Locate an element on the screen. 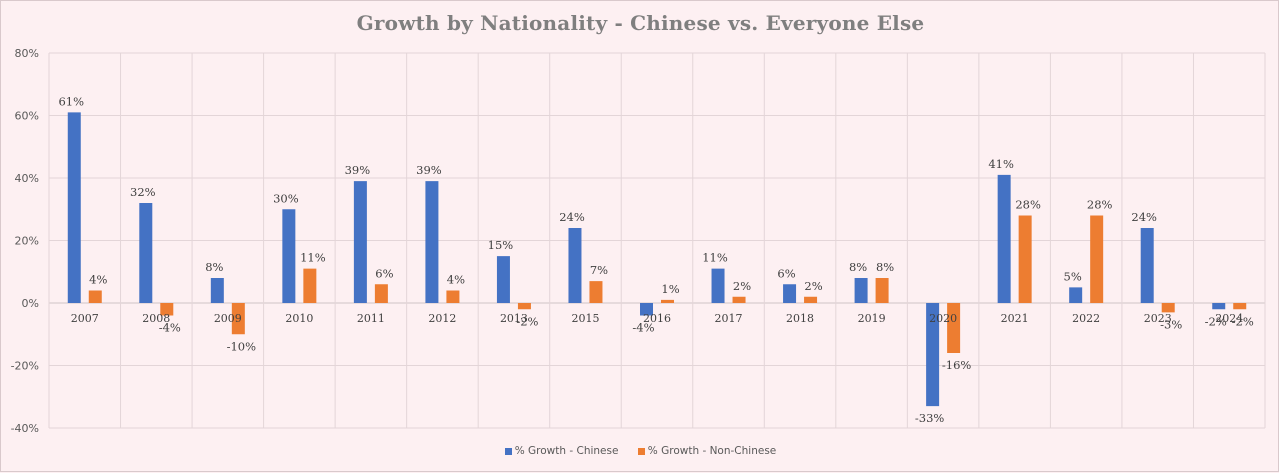  bar-chinese-2009 is located at coordinates (217, 290).